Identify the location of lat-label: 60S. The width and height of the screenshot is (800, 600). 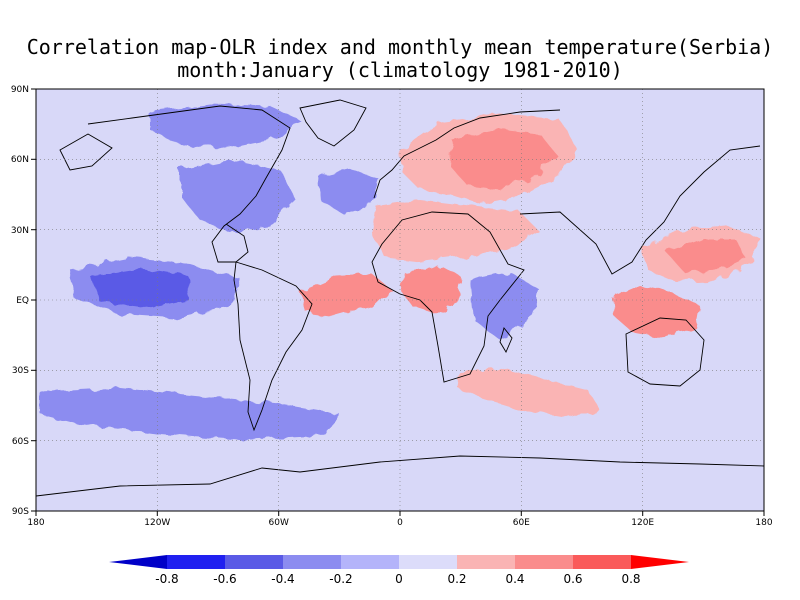
(20, 442).